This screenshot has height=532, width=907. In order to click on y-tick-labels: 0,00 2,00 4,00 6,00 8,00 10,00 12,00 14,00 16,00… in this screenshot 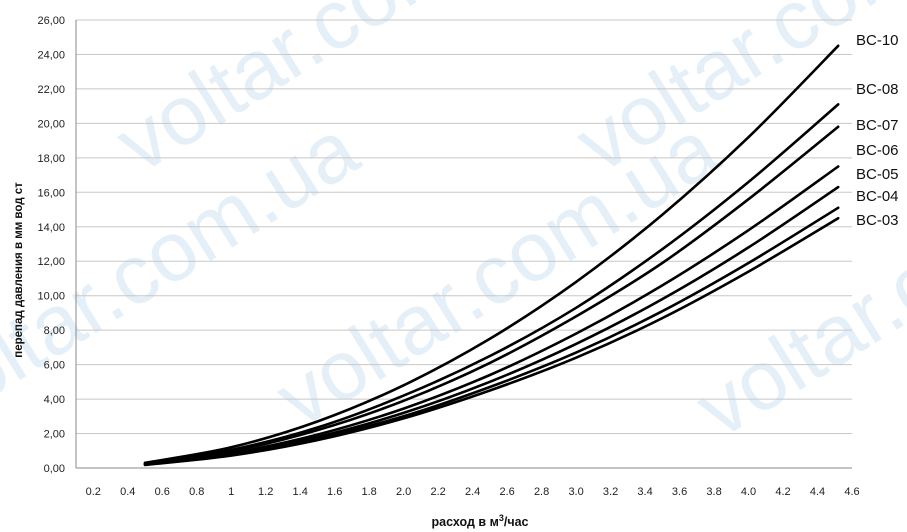, I will do `click(51, 245)`.